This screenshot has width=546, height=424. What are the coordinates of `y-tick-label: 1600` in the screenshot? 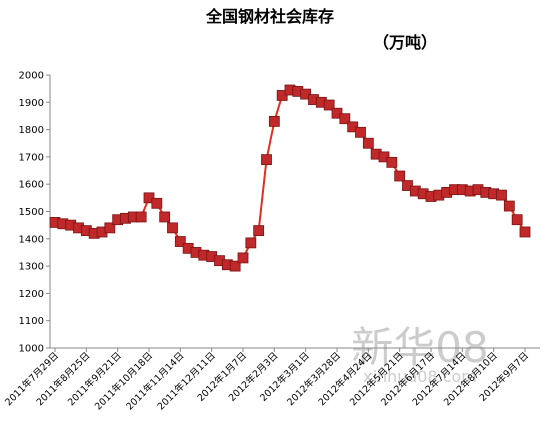 It's located at (31, 185).